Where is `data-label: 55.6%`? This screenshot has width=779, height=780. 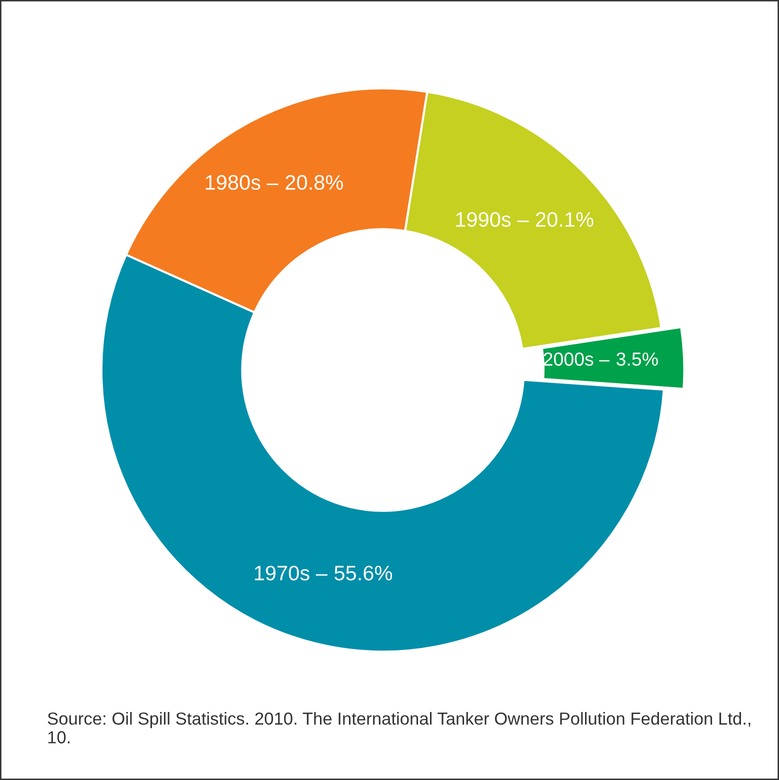
data-label: 55.6% is located at coordinates (363, 573).